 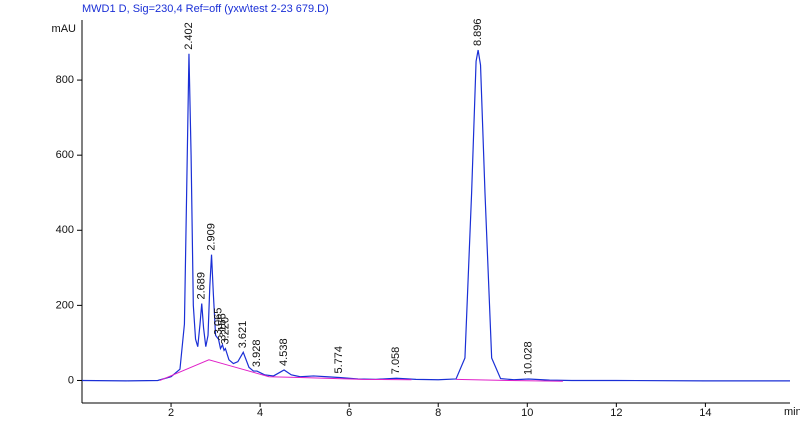 I want to click on peak-label: 2.402, so click(x=189, y=36).